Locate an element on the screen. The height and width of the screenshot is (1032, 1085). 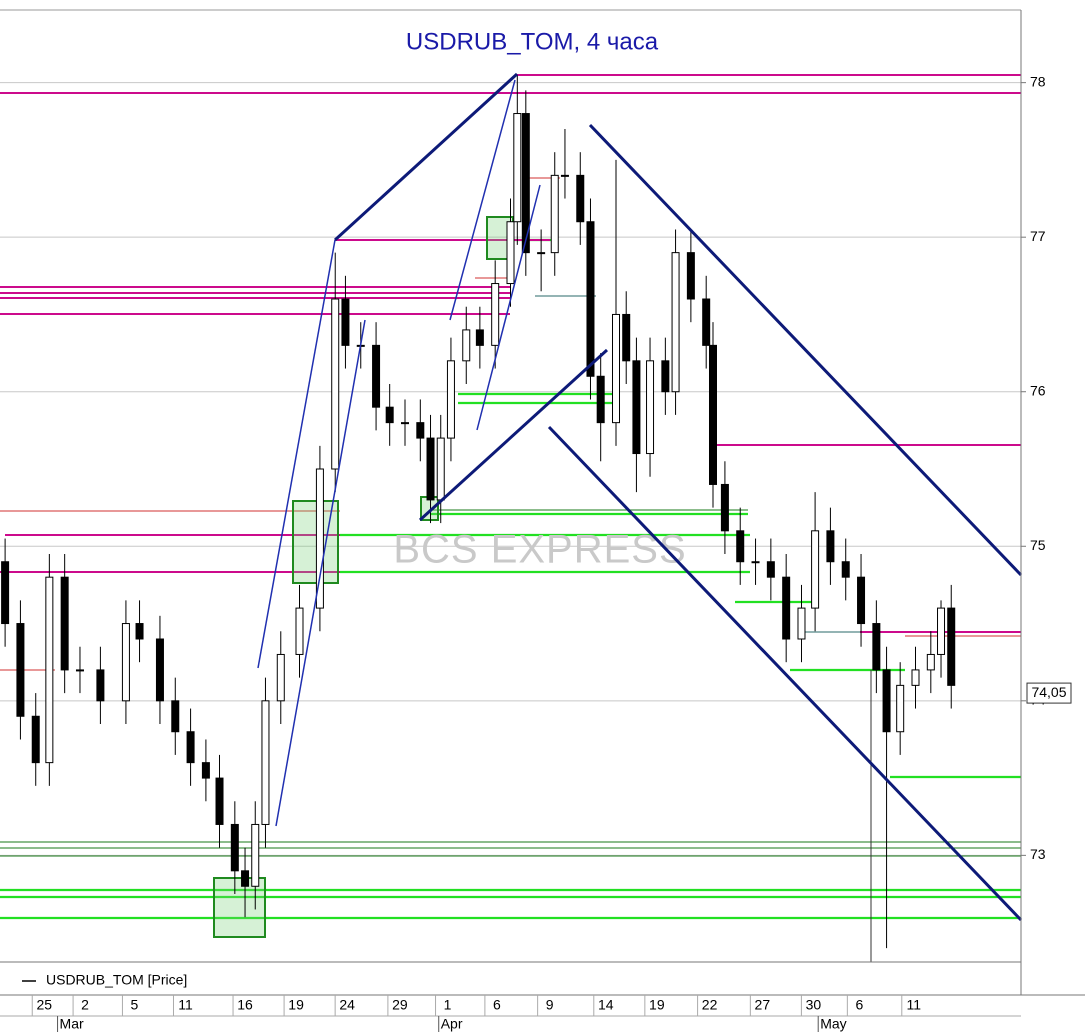
chart-title: USDRUB_TOM, 4 часа is located at coordinates (532, 41).